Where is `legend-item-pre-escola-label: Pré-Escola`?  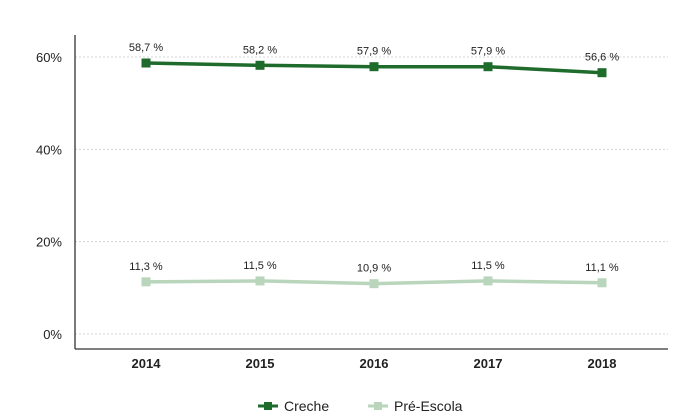
legend-item-pre-escola-label: Pré-Escola is located at coordinates (428, 406).